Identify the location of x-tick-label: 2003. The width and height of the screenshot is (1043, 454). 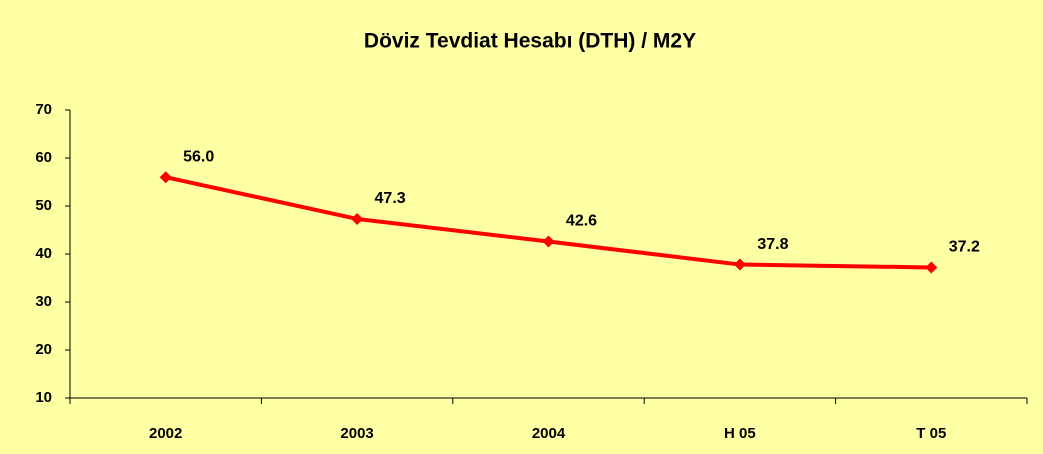
(356, 433).